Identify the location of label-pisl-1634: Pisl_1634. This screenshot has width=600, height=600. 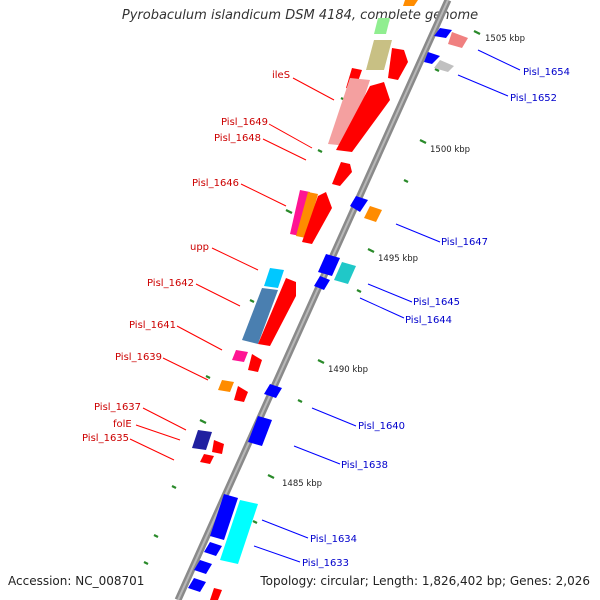
(333, 539).